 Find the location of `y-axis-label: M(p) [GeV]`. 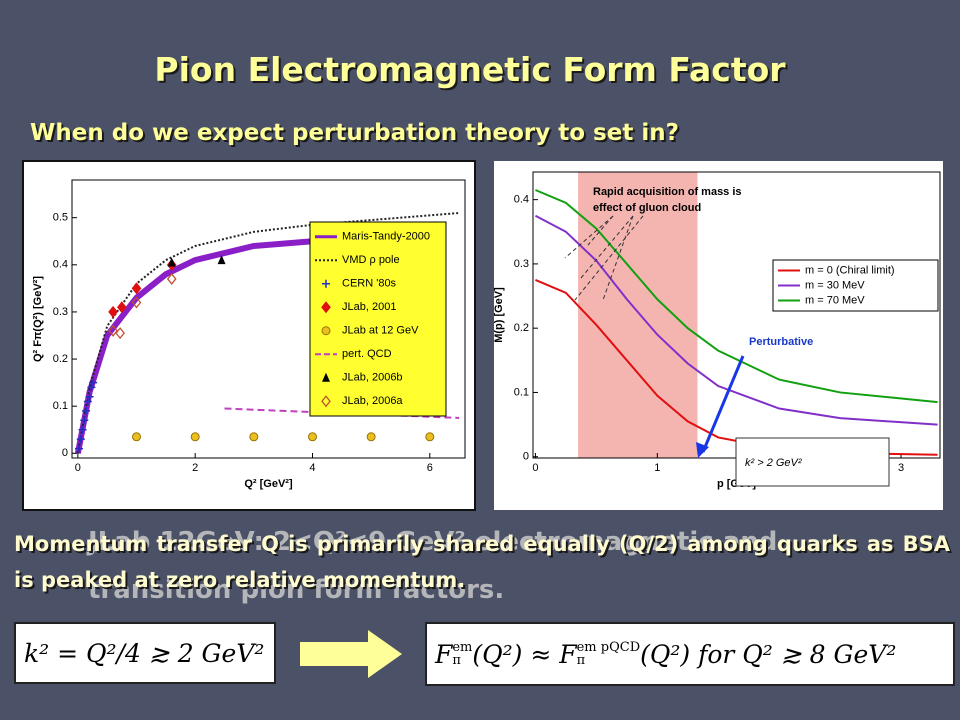

y-axis-label: M(p) [GeV] is located at coordinates (499, 315).